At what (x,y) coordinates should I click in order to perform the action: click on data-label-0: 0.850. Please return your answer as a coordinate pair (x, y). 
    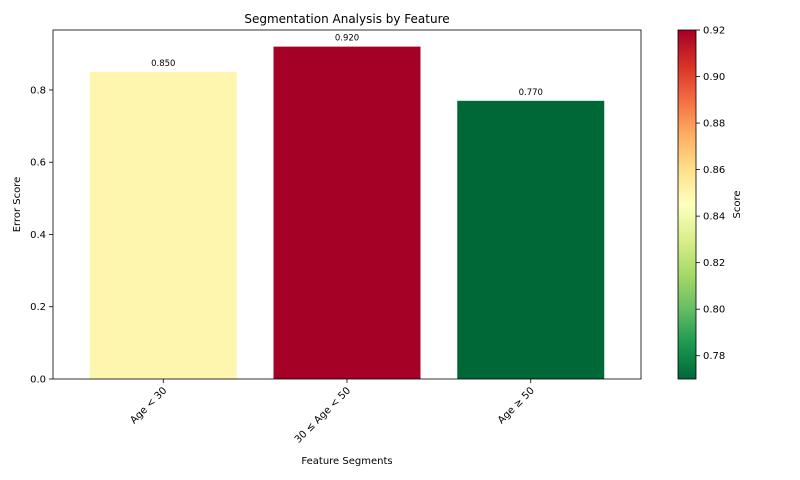
    Looking at the image, I should click on (163, 64).